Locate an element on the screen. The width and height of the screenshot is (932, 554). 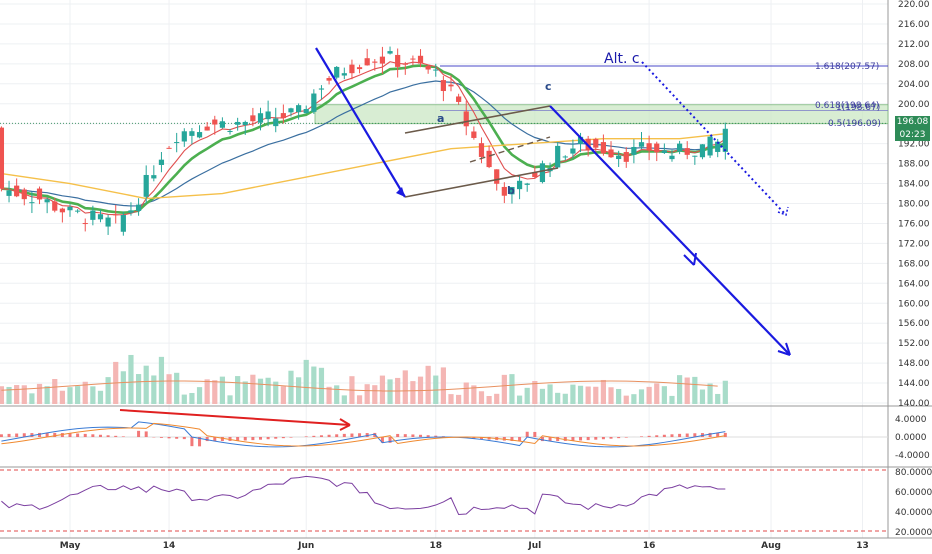
price-tick-label: 156.00 is located at coordinates (914, 324).